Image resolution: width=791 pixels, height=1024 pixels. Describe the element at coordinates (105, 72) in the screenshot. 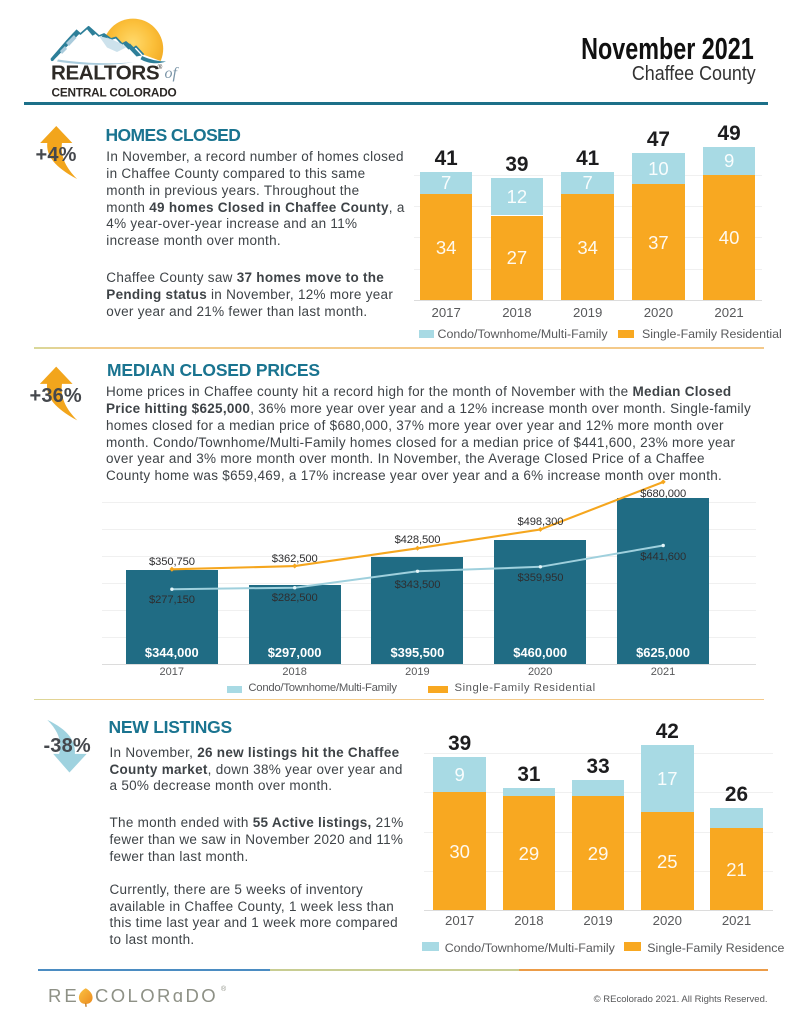

I see `svg-text: REALTORS` at that location.